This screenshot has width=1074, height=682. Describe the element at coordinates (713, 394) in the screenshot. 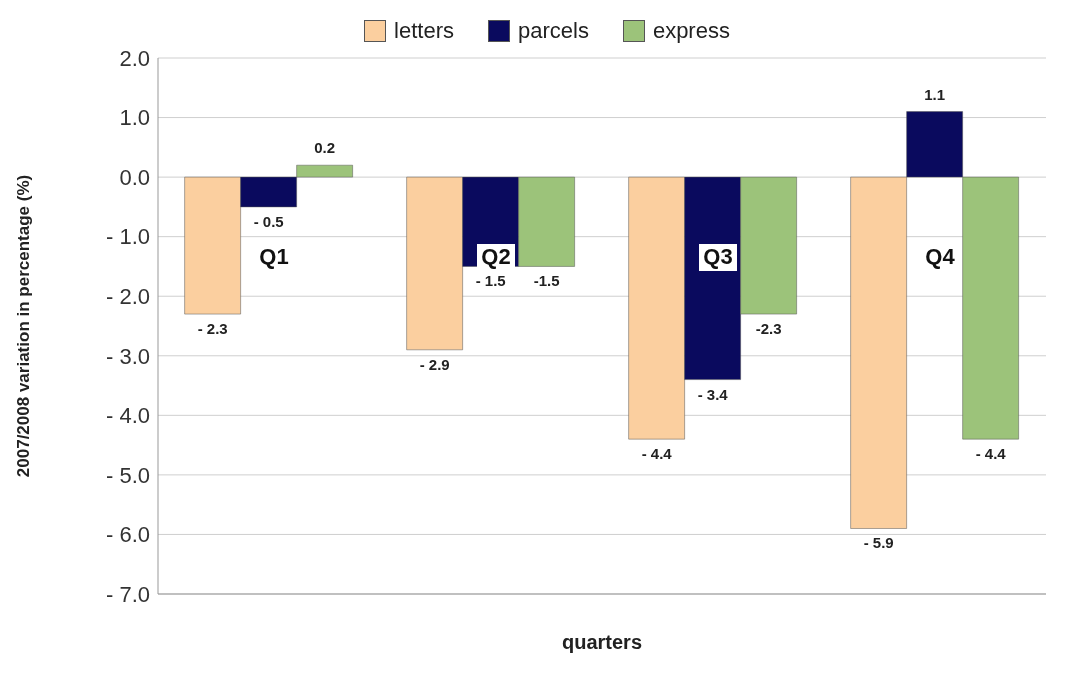

I see `data-label: - 3.4` at that location.